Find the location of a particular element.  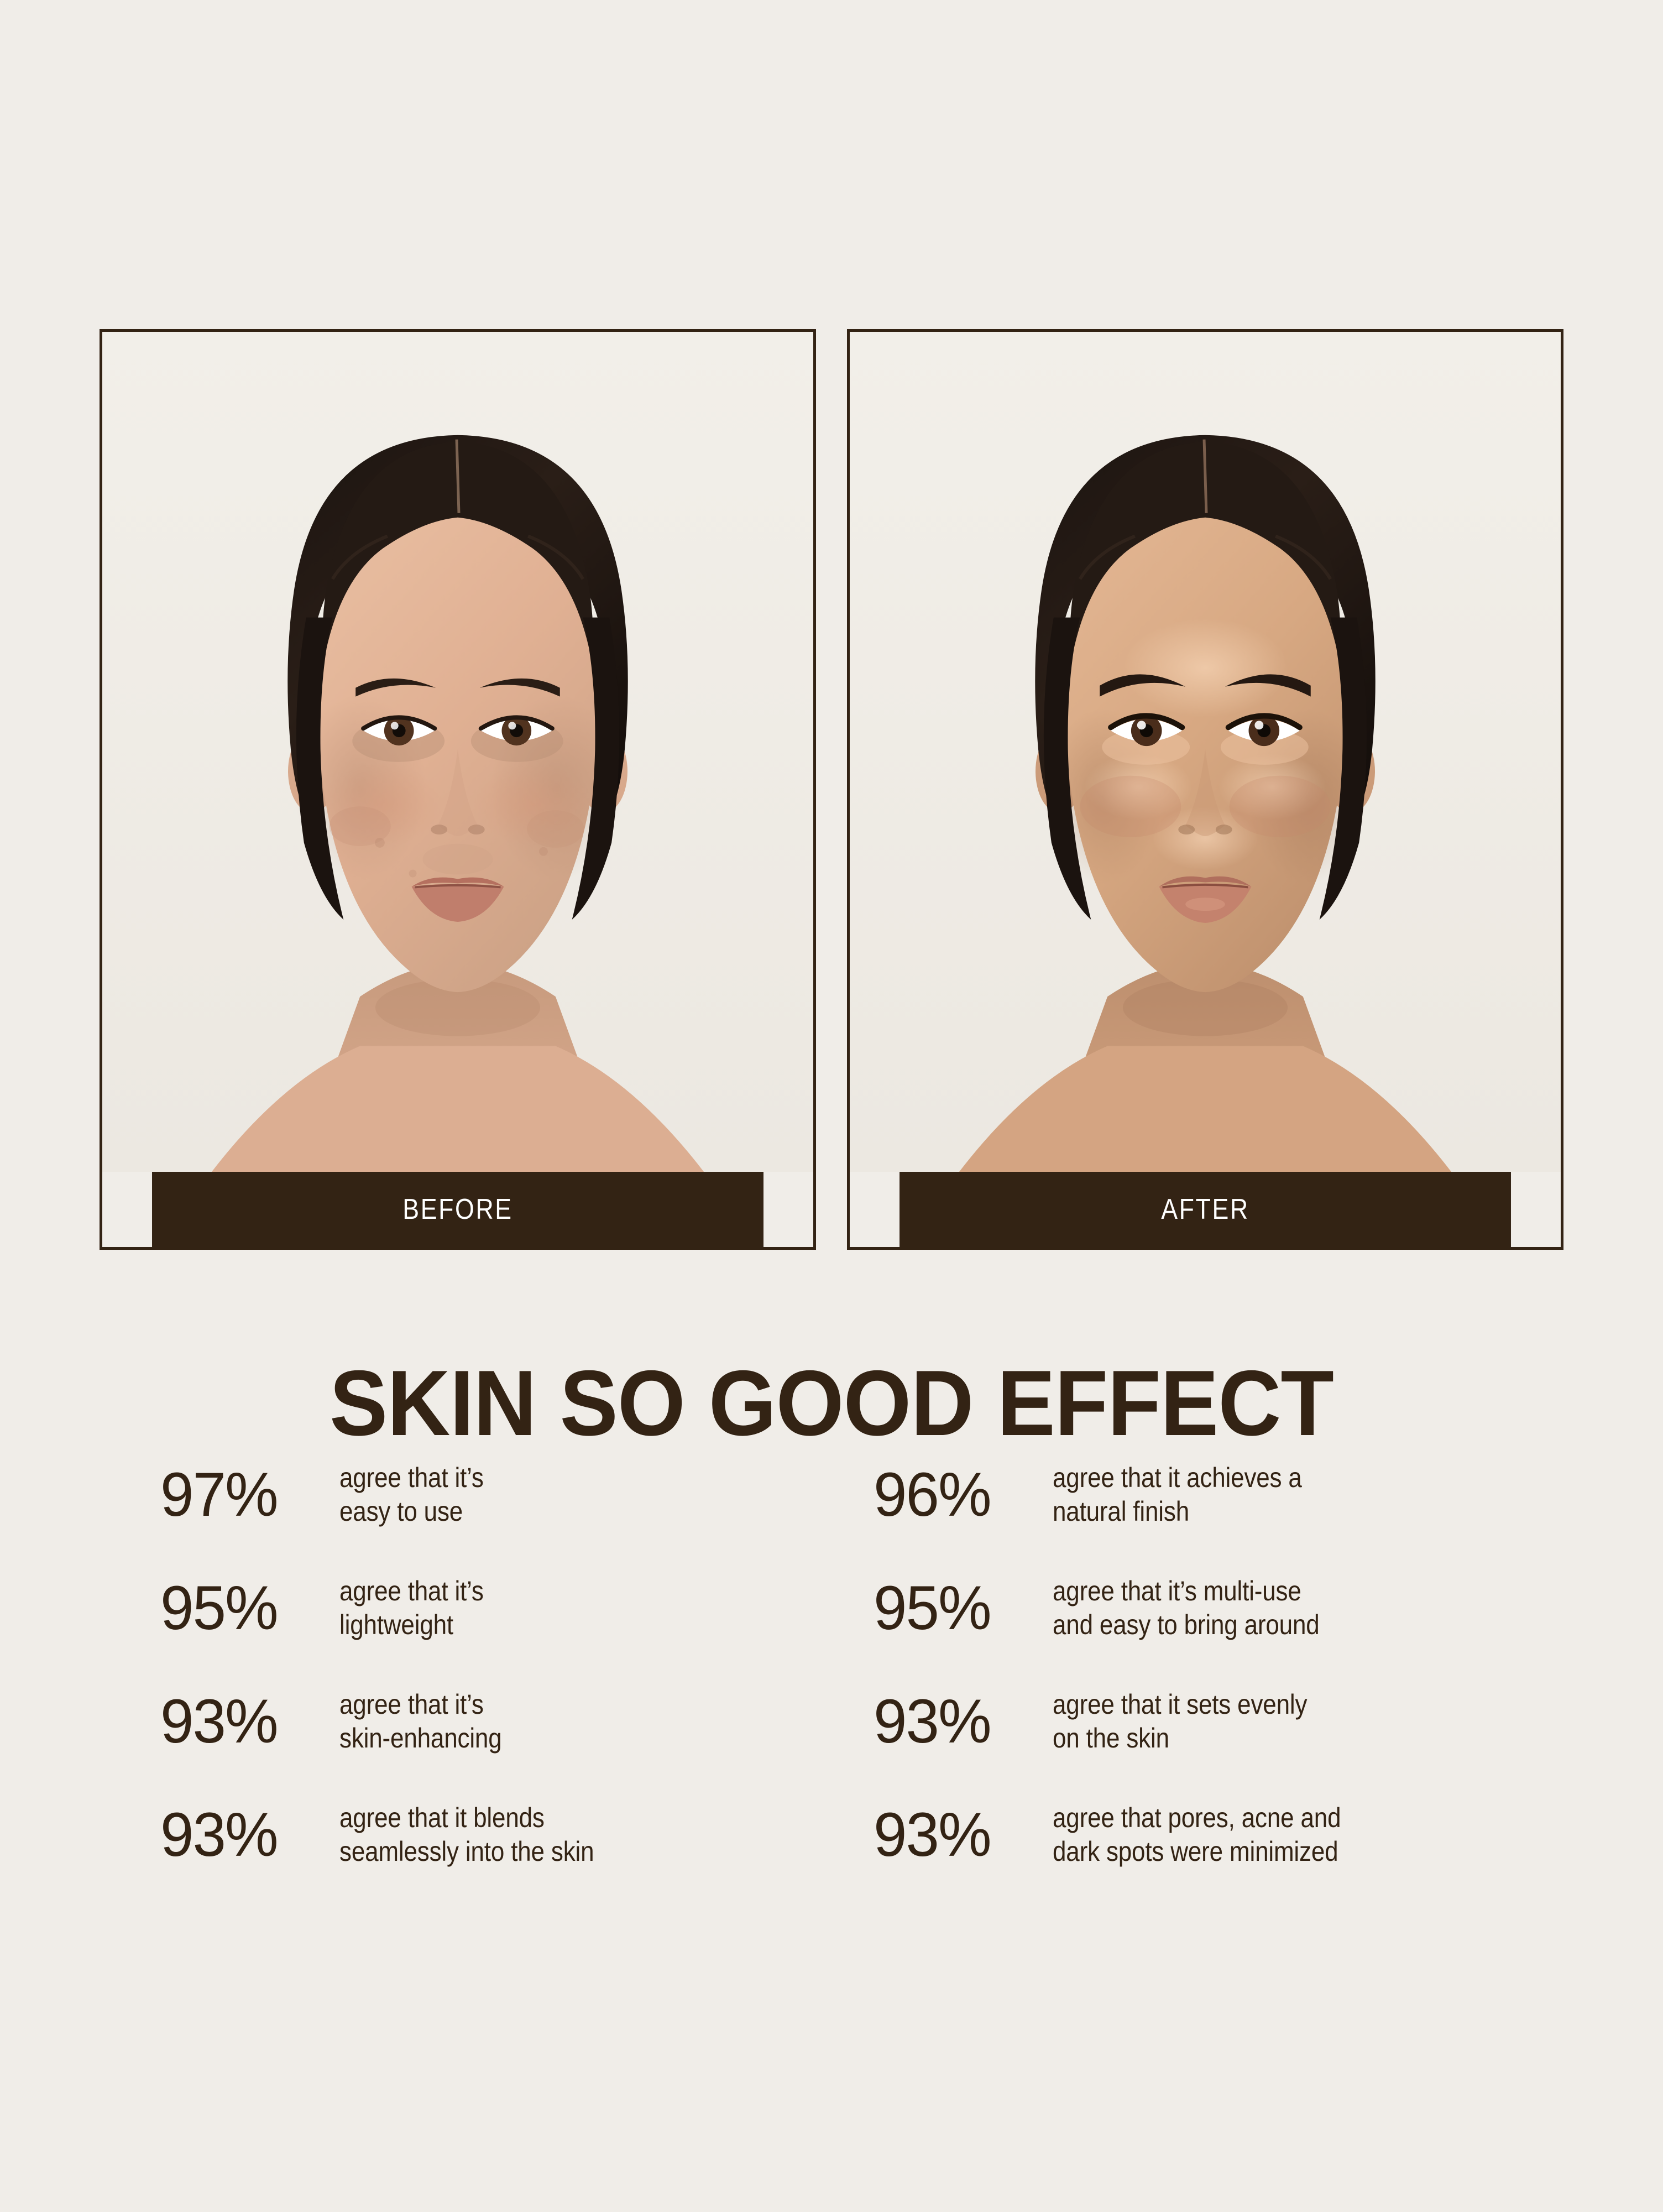

page-title: SKIN SO GOOD EFFECT is located at coordinates (832, 1403).